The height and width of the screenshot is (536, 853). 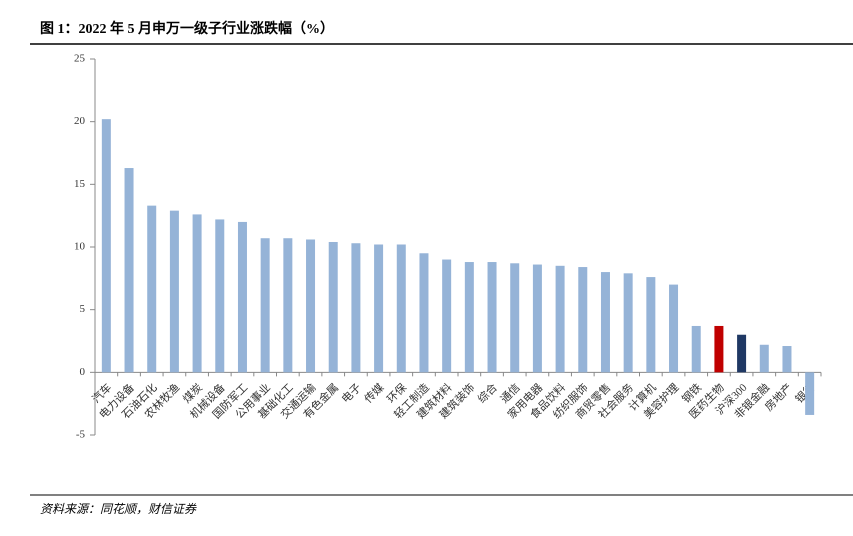 I want to click on x-tick-label: 综合, so click(x=486, y=392).